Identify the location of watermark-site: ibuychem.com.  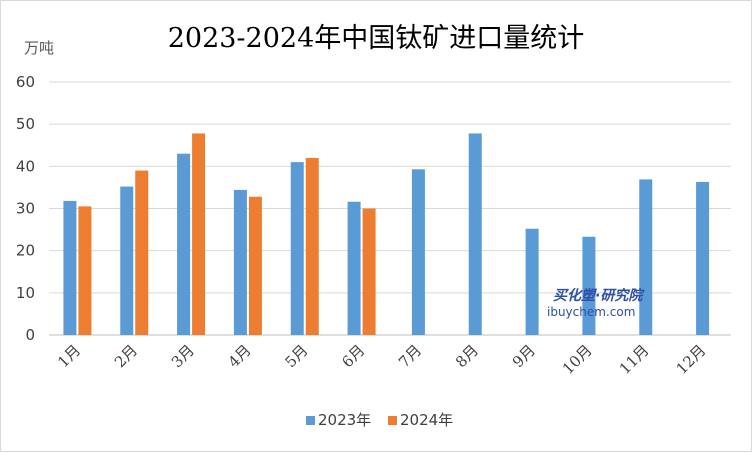
(591, 312).